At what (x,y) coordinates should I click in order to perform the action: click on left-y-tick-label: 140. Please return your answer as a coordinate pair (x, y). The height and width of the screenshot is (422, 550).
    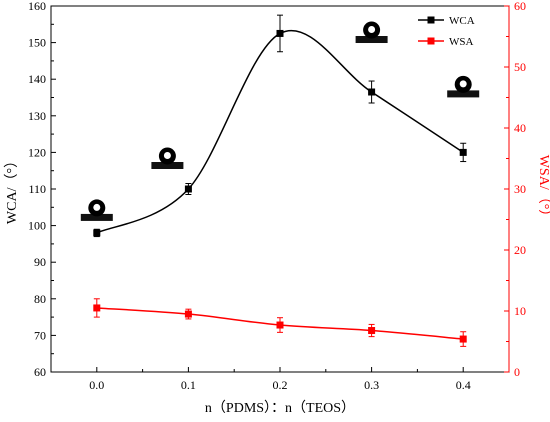
    Looking at the image, I should click on (37, 79).